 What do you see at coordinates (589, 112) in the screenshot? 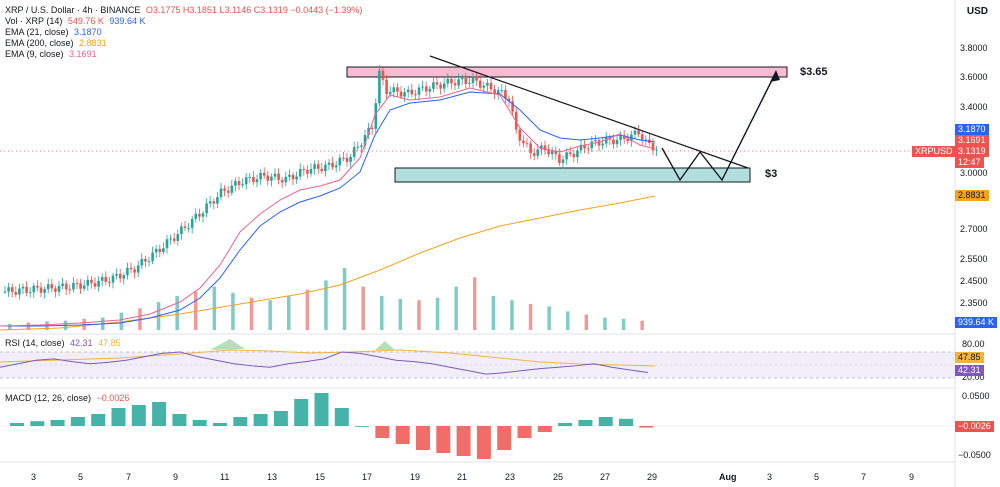
I see `descending-trendline` at bounding box center [589, 112].